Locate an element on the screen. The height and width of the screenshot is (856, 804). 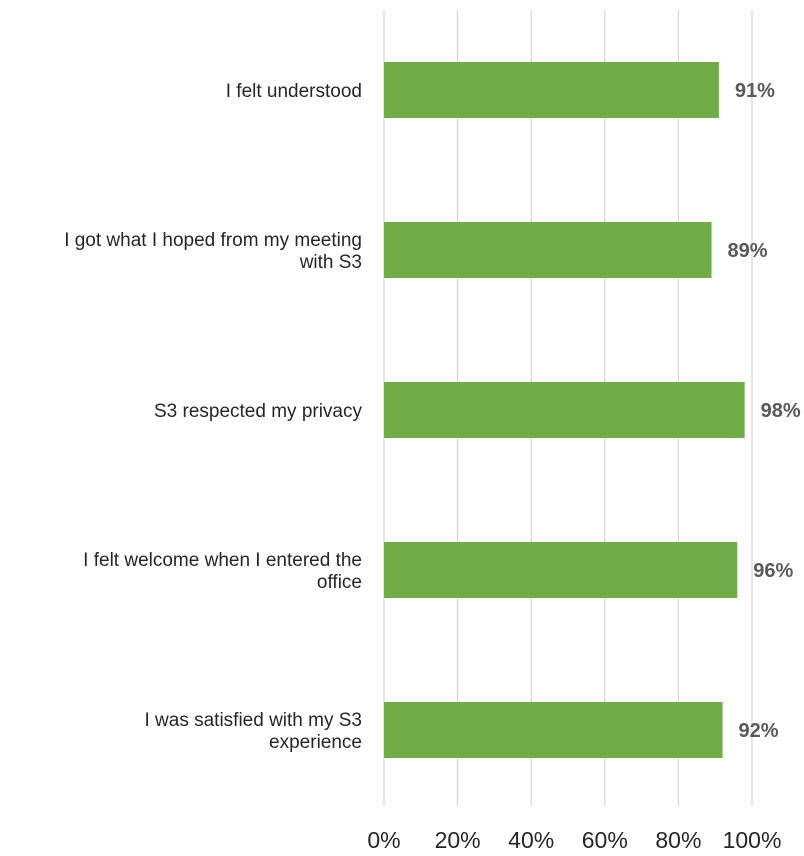
data-label-5: 92% is located at coordinates (759, 731).